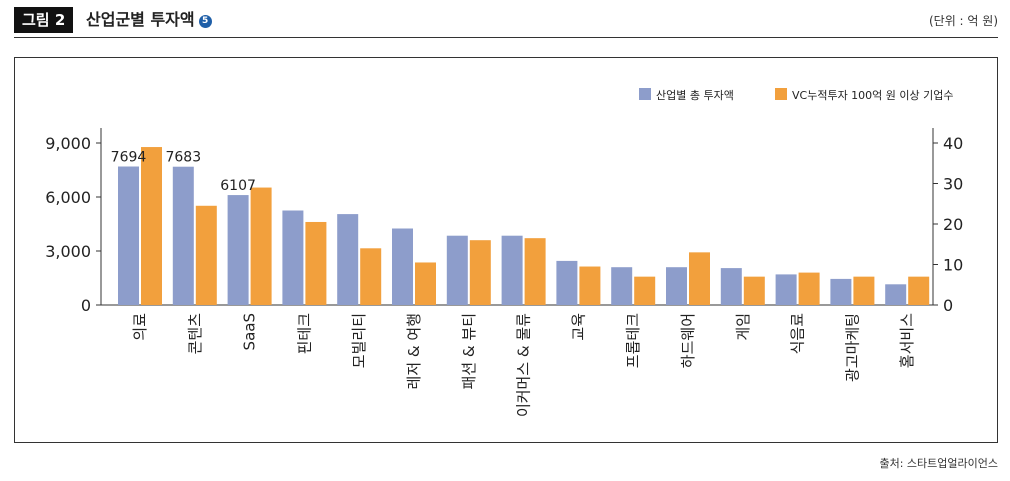 Image resolution: width=1010 pixels, height=481 pixels. I want to click on legend-swatch-vc-count, so click(781, 94).